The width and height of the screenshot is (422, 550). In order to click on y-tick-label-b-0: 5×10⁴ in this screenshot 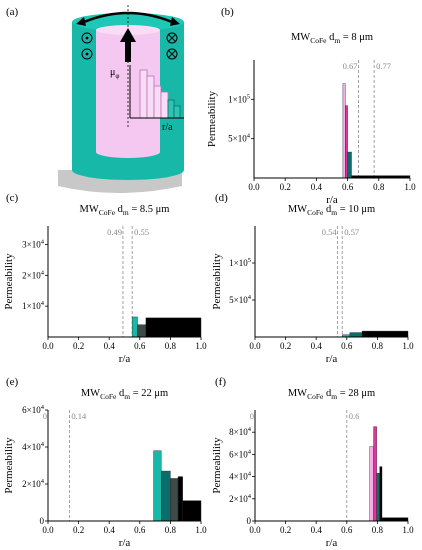, I will do `click(239, 138)`.